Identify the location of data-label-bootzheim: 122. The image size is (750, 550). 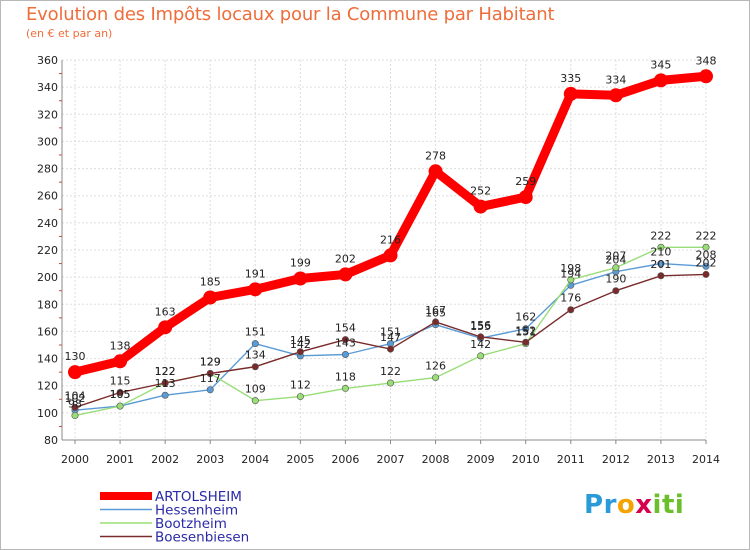
(165, 371).